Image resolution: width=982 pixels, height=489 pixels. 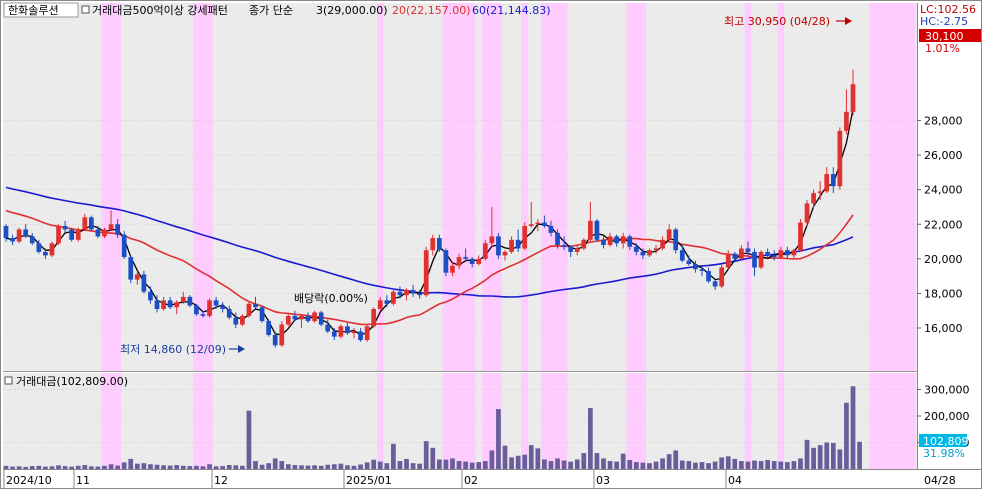 What do you see at coordinates (29, 480) in the screenshot?
I see `date-label: 2024/10` at bounding box center [29, 480].